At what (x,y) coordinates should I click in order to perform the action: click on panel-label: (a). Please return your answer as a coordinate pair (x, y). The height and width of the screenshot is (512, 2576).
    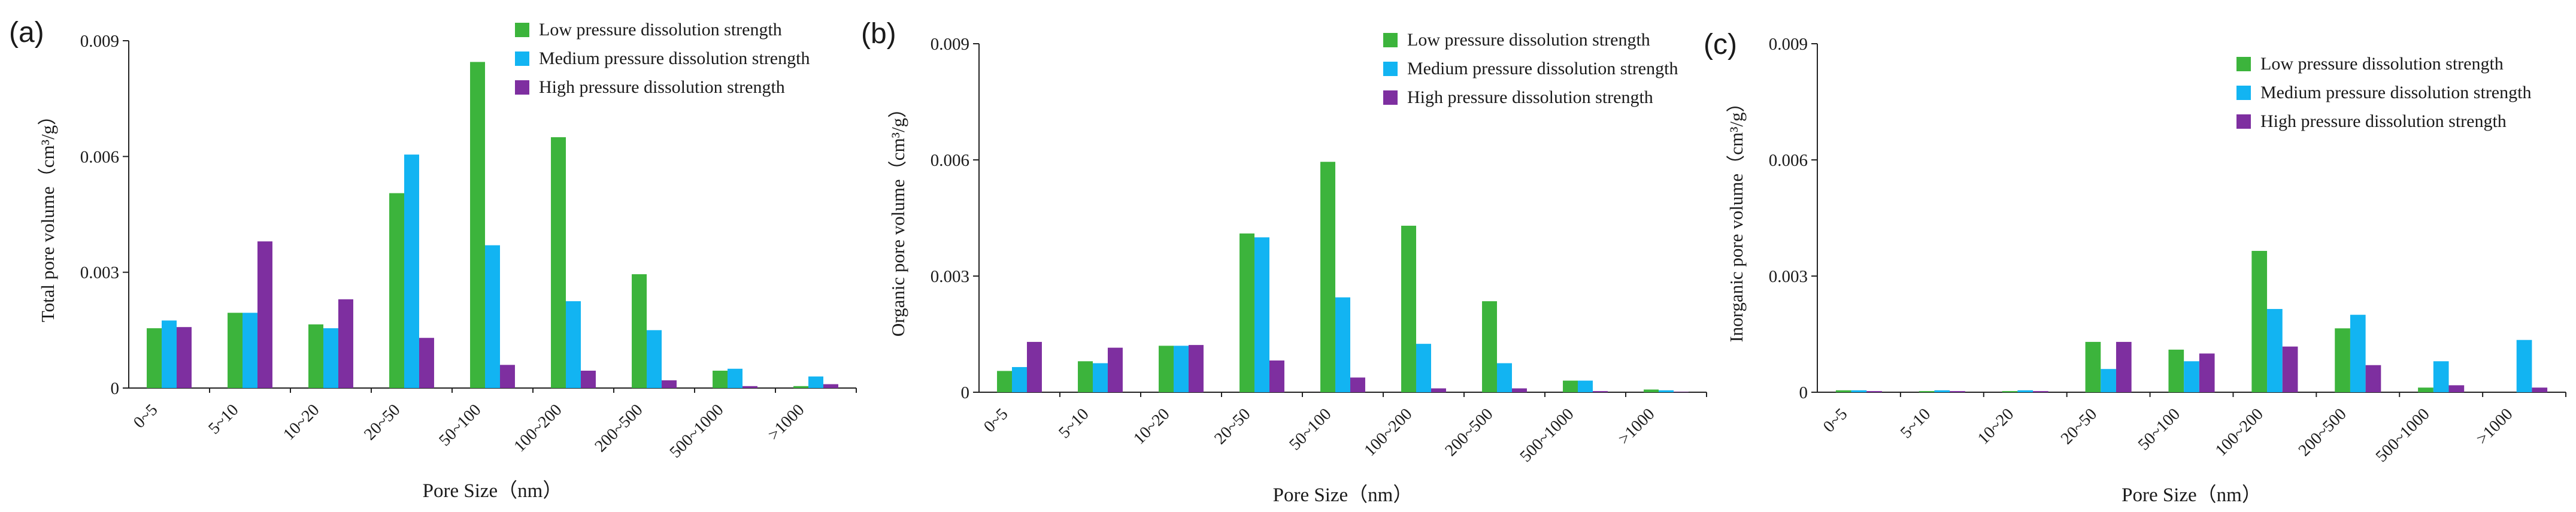
    Looking at the image, I should click on (26, 33).